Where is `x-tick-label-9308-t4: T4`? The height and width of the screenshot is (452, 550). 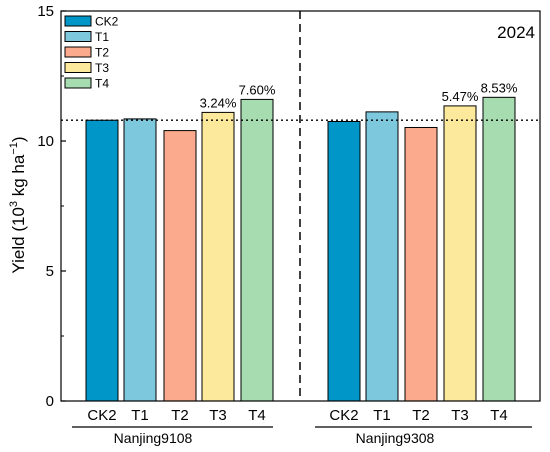 x-tick-label-9308-t4: T4 is located at coordinates (499, 415).